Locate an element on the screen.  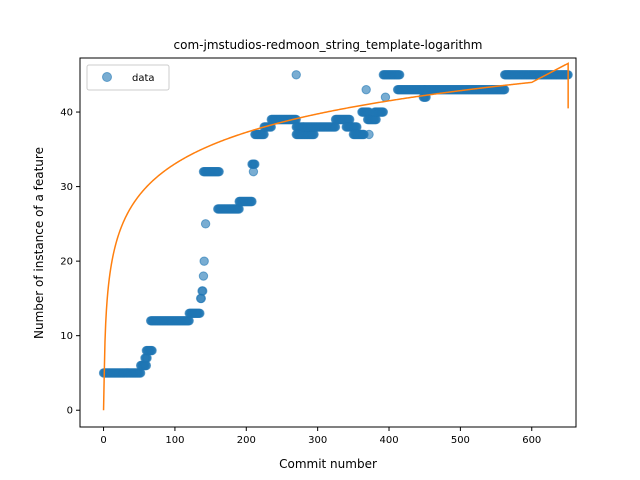
legend-label-data: data is located at coordinates (143, 78).